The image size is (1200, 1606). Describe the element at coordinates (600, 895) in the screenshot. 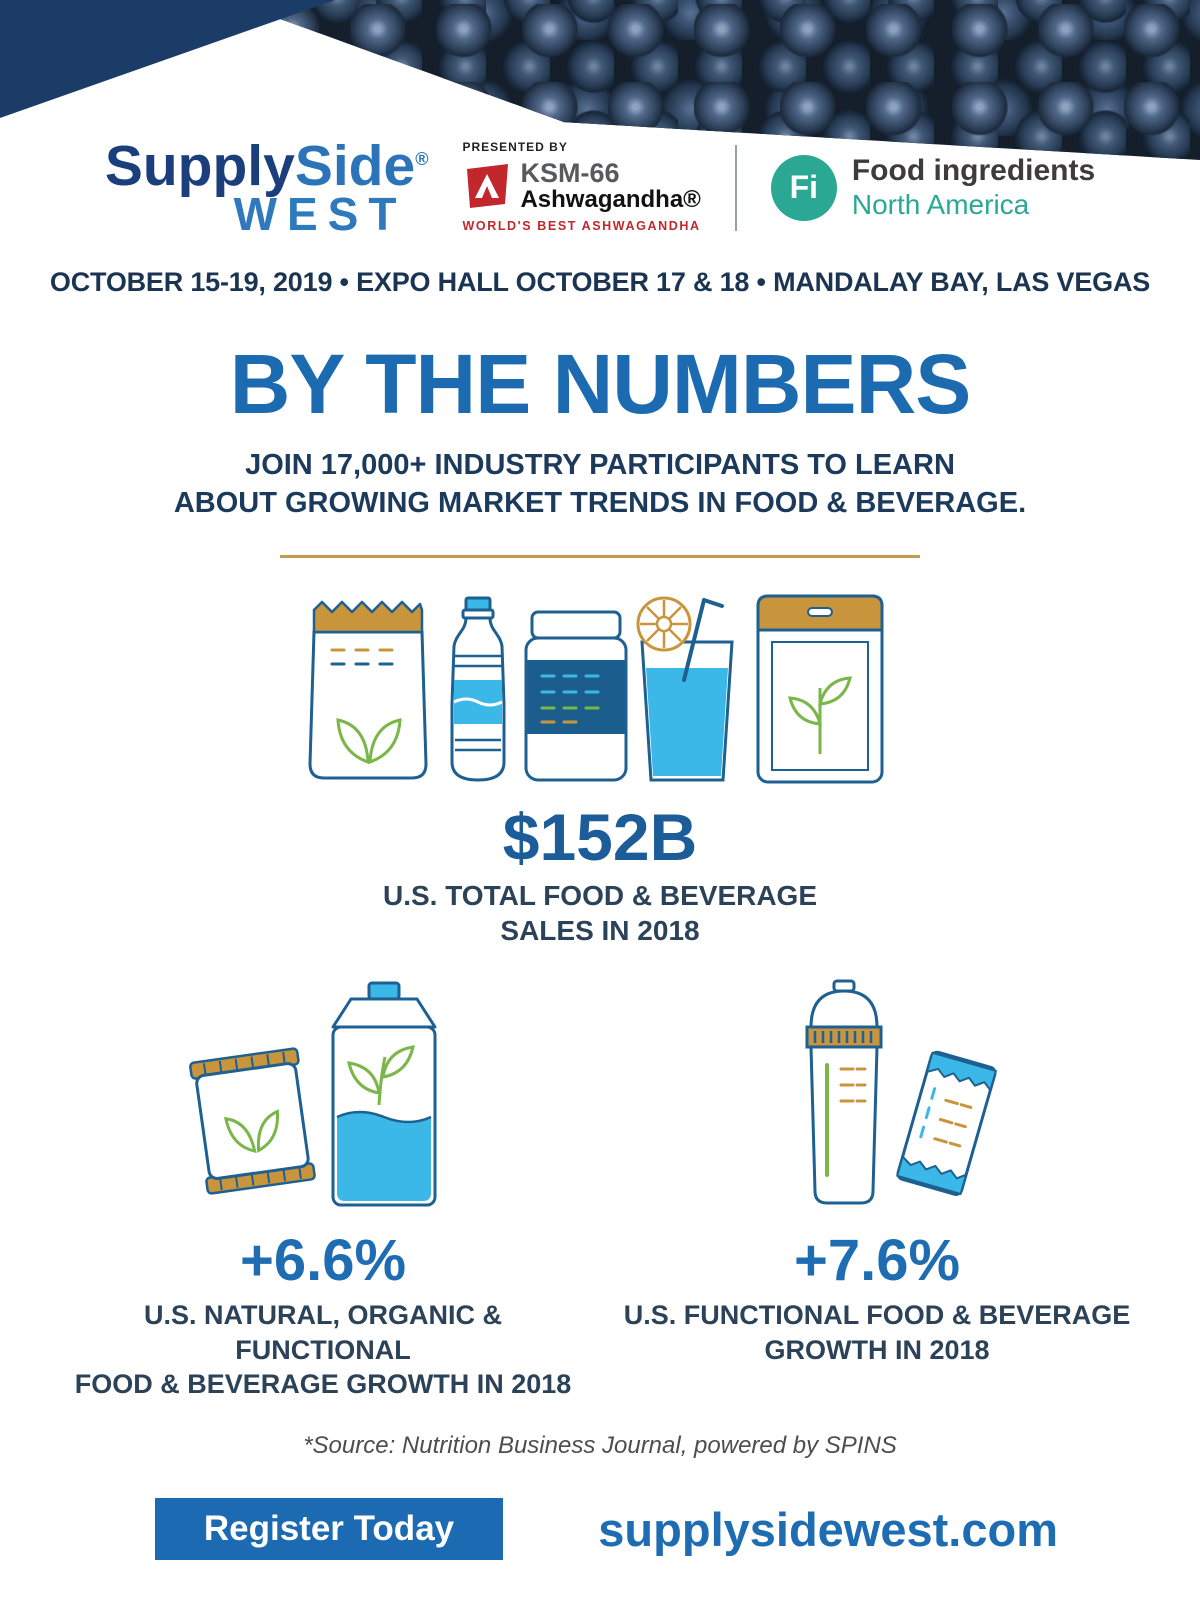

I see `total-sales-caption-line-1: U.S. TOTAL FOOD & BEVERAGE` at that location.